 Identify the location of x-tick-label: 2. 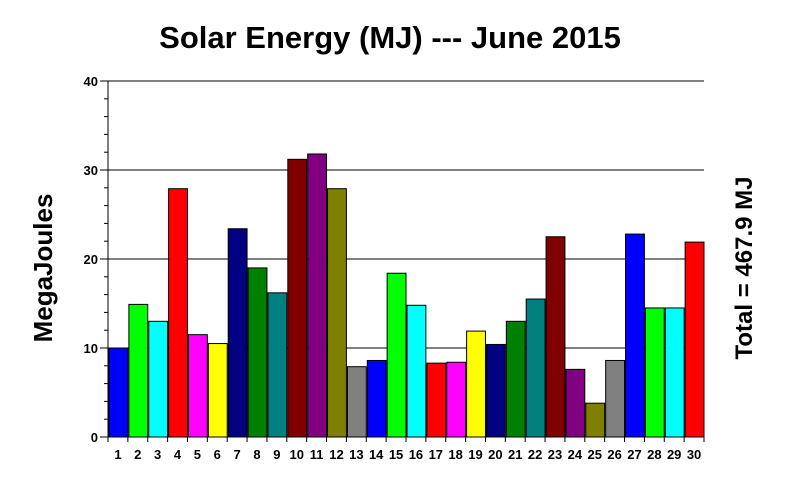
(137, 454).